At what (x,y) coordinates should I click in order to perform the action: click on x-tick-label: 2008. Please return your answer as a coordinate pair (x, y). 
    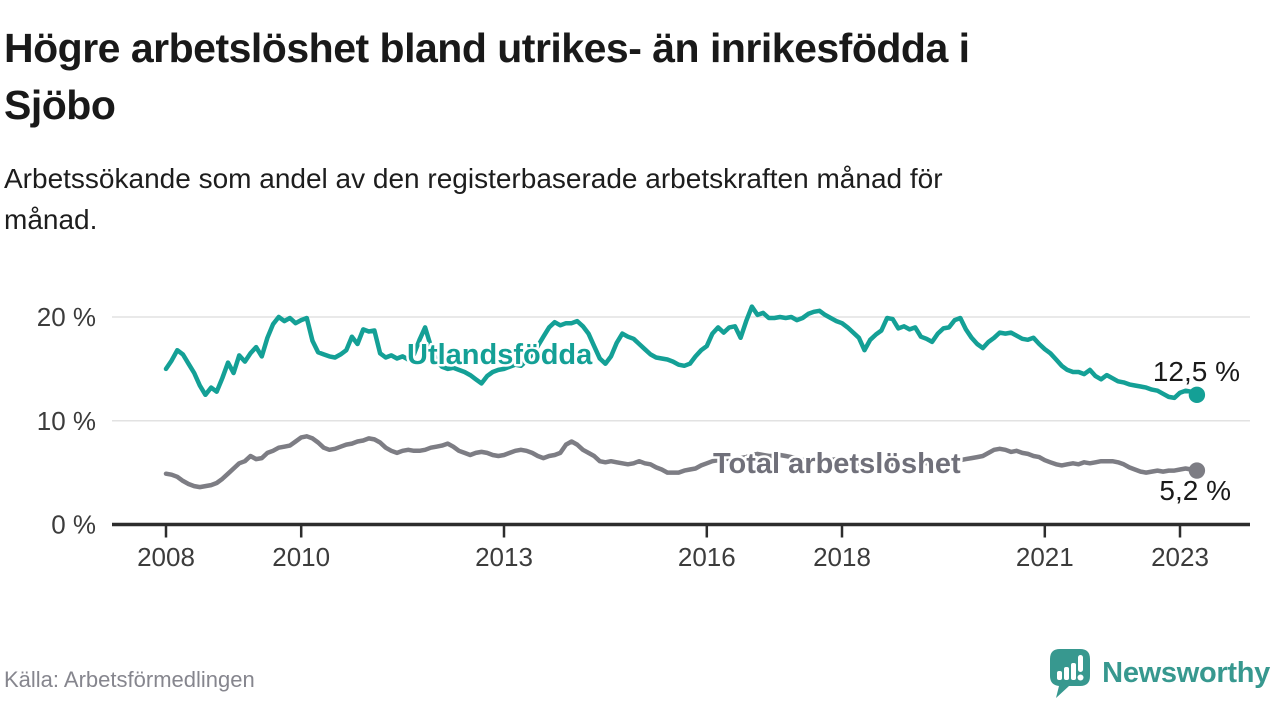
    Looking at the image, I should click on (166, 557).